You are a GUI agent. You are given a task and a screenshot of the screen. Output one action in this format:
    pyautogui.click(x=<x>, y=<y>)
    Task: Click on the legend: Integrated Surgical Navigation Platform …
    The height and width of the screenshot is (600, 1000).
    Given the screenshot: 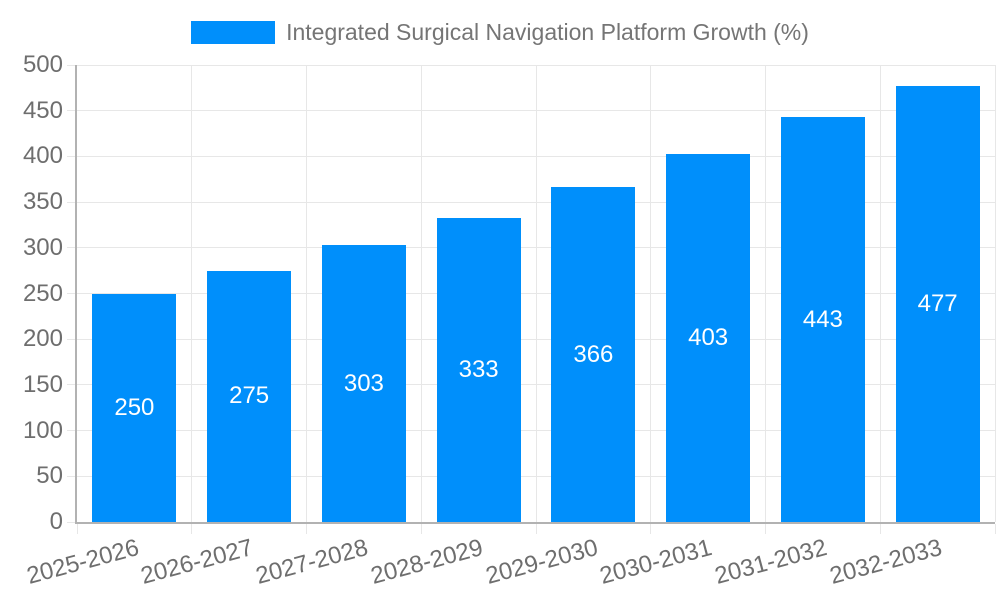 What is the action you would take?
    pyautogui.click(x=500, y=32)
    